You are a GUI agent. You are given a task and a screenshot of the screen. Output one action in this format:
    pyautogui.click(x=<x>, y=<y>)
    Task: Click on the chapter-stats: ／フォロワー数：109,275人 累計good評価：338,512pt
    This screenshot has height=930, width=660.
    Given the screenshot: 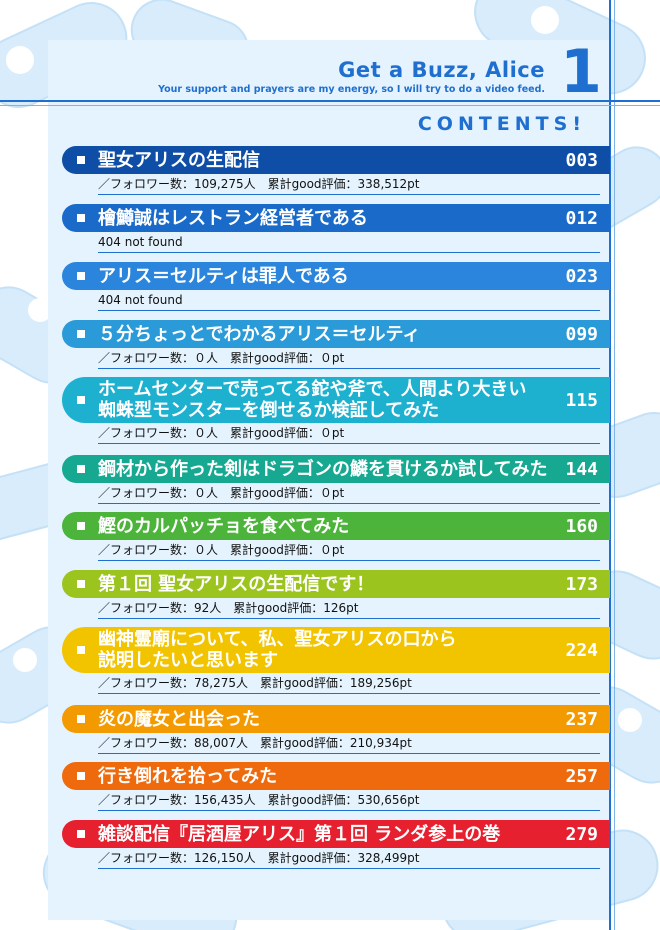 What is the action you would take?
    pyautogui.click(x=349, y=184)
    